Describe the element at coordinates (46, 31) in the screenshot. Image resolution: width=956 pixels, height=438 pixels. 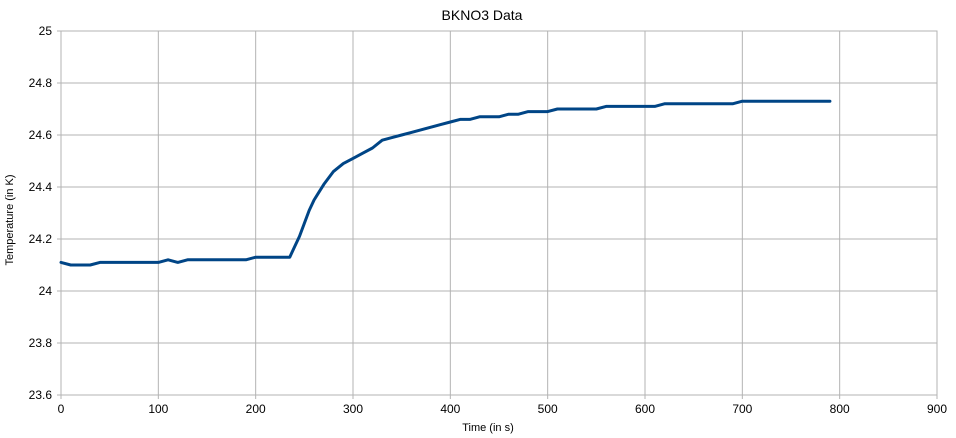
I see `y-tick-label: 25` at that location.